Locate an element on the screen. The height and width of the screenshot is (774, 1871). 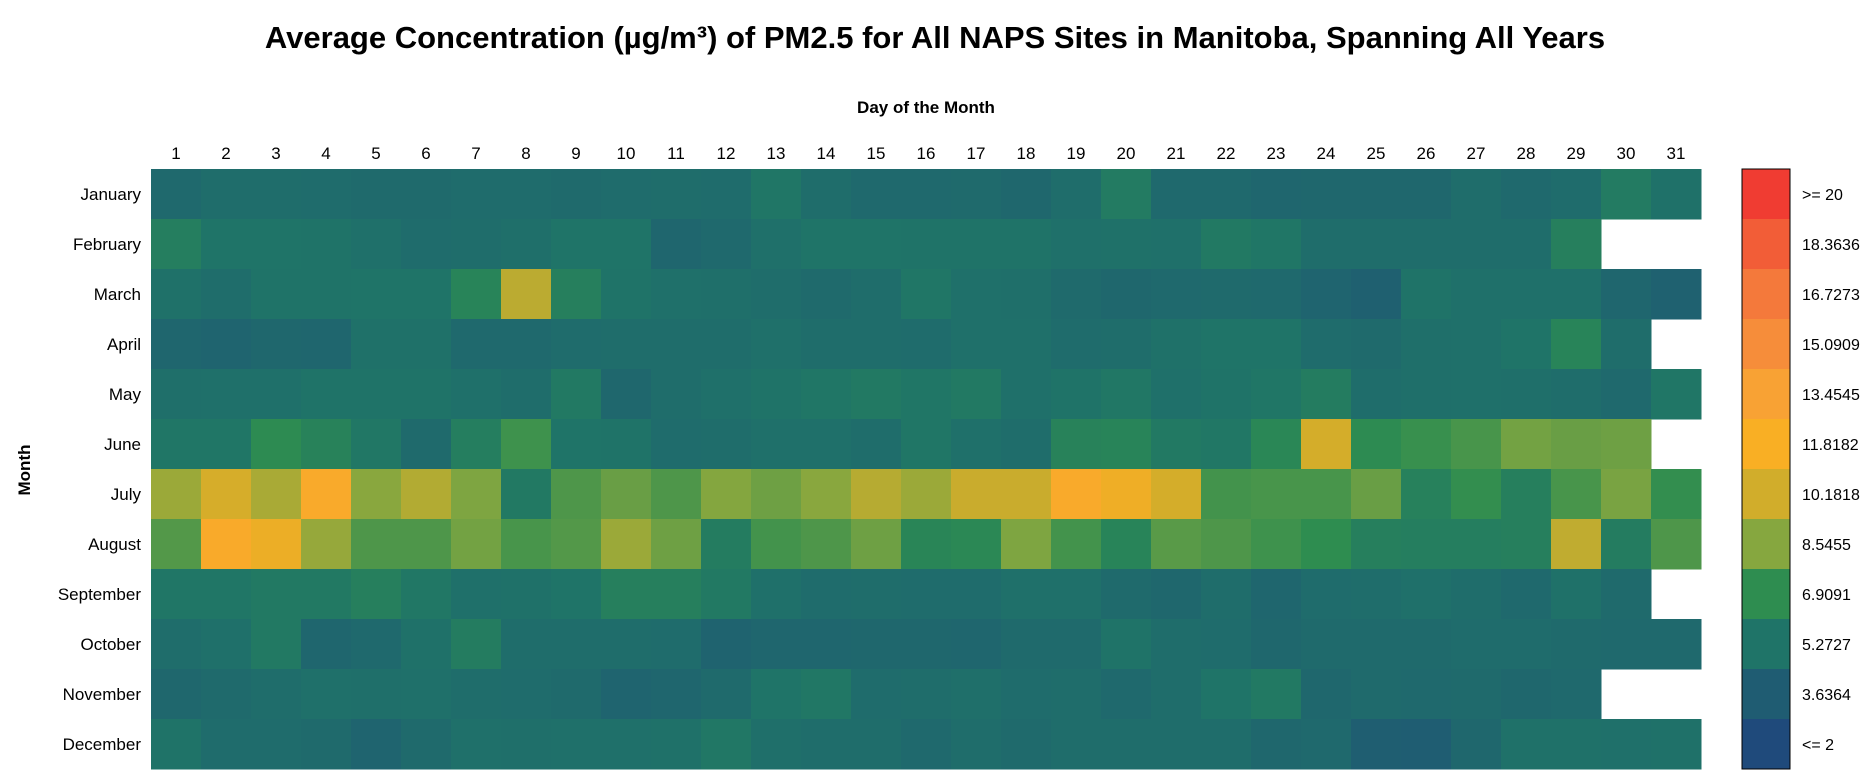
colorbar-label: 10.1818 is located at coordinates (1831, 495).